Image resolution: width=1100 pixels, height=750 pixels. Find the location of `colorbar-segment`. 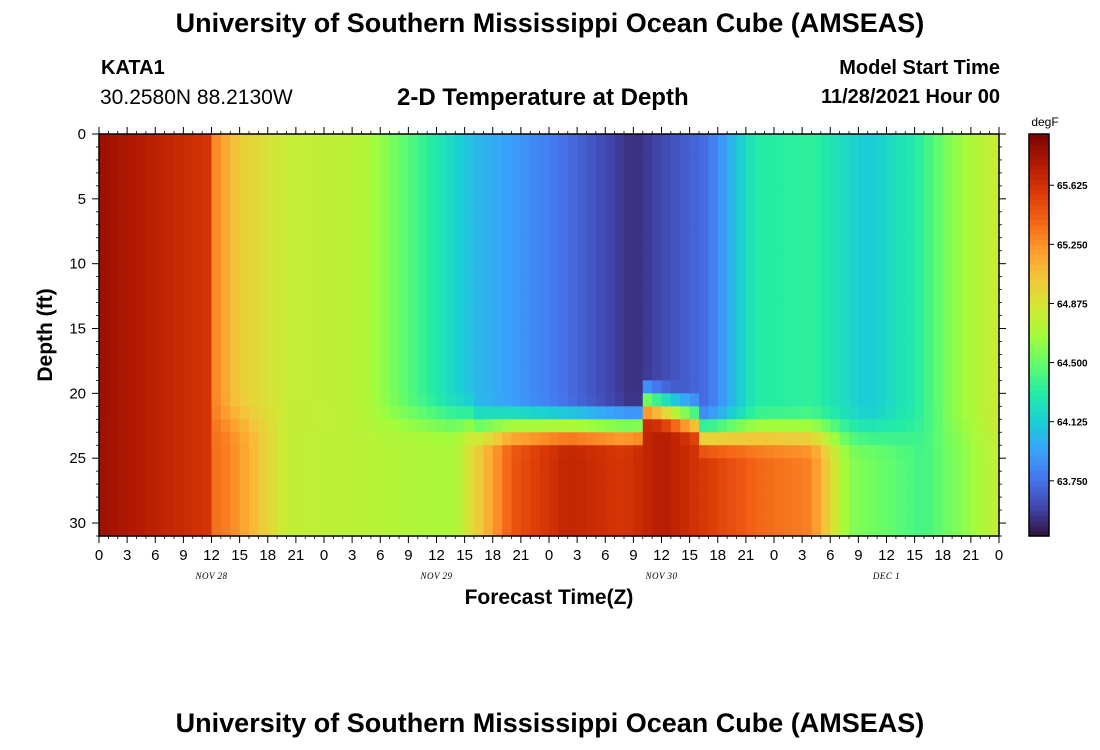

colorbar-segment is located at coordinates (1039, 197).